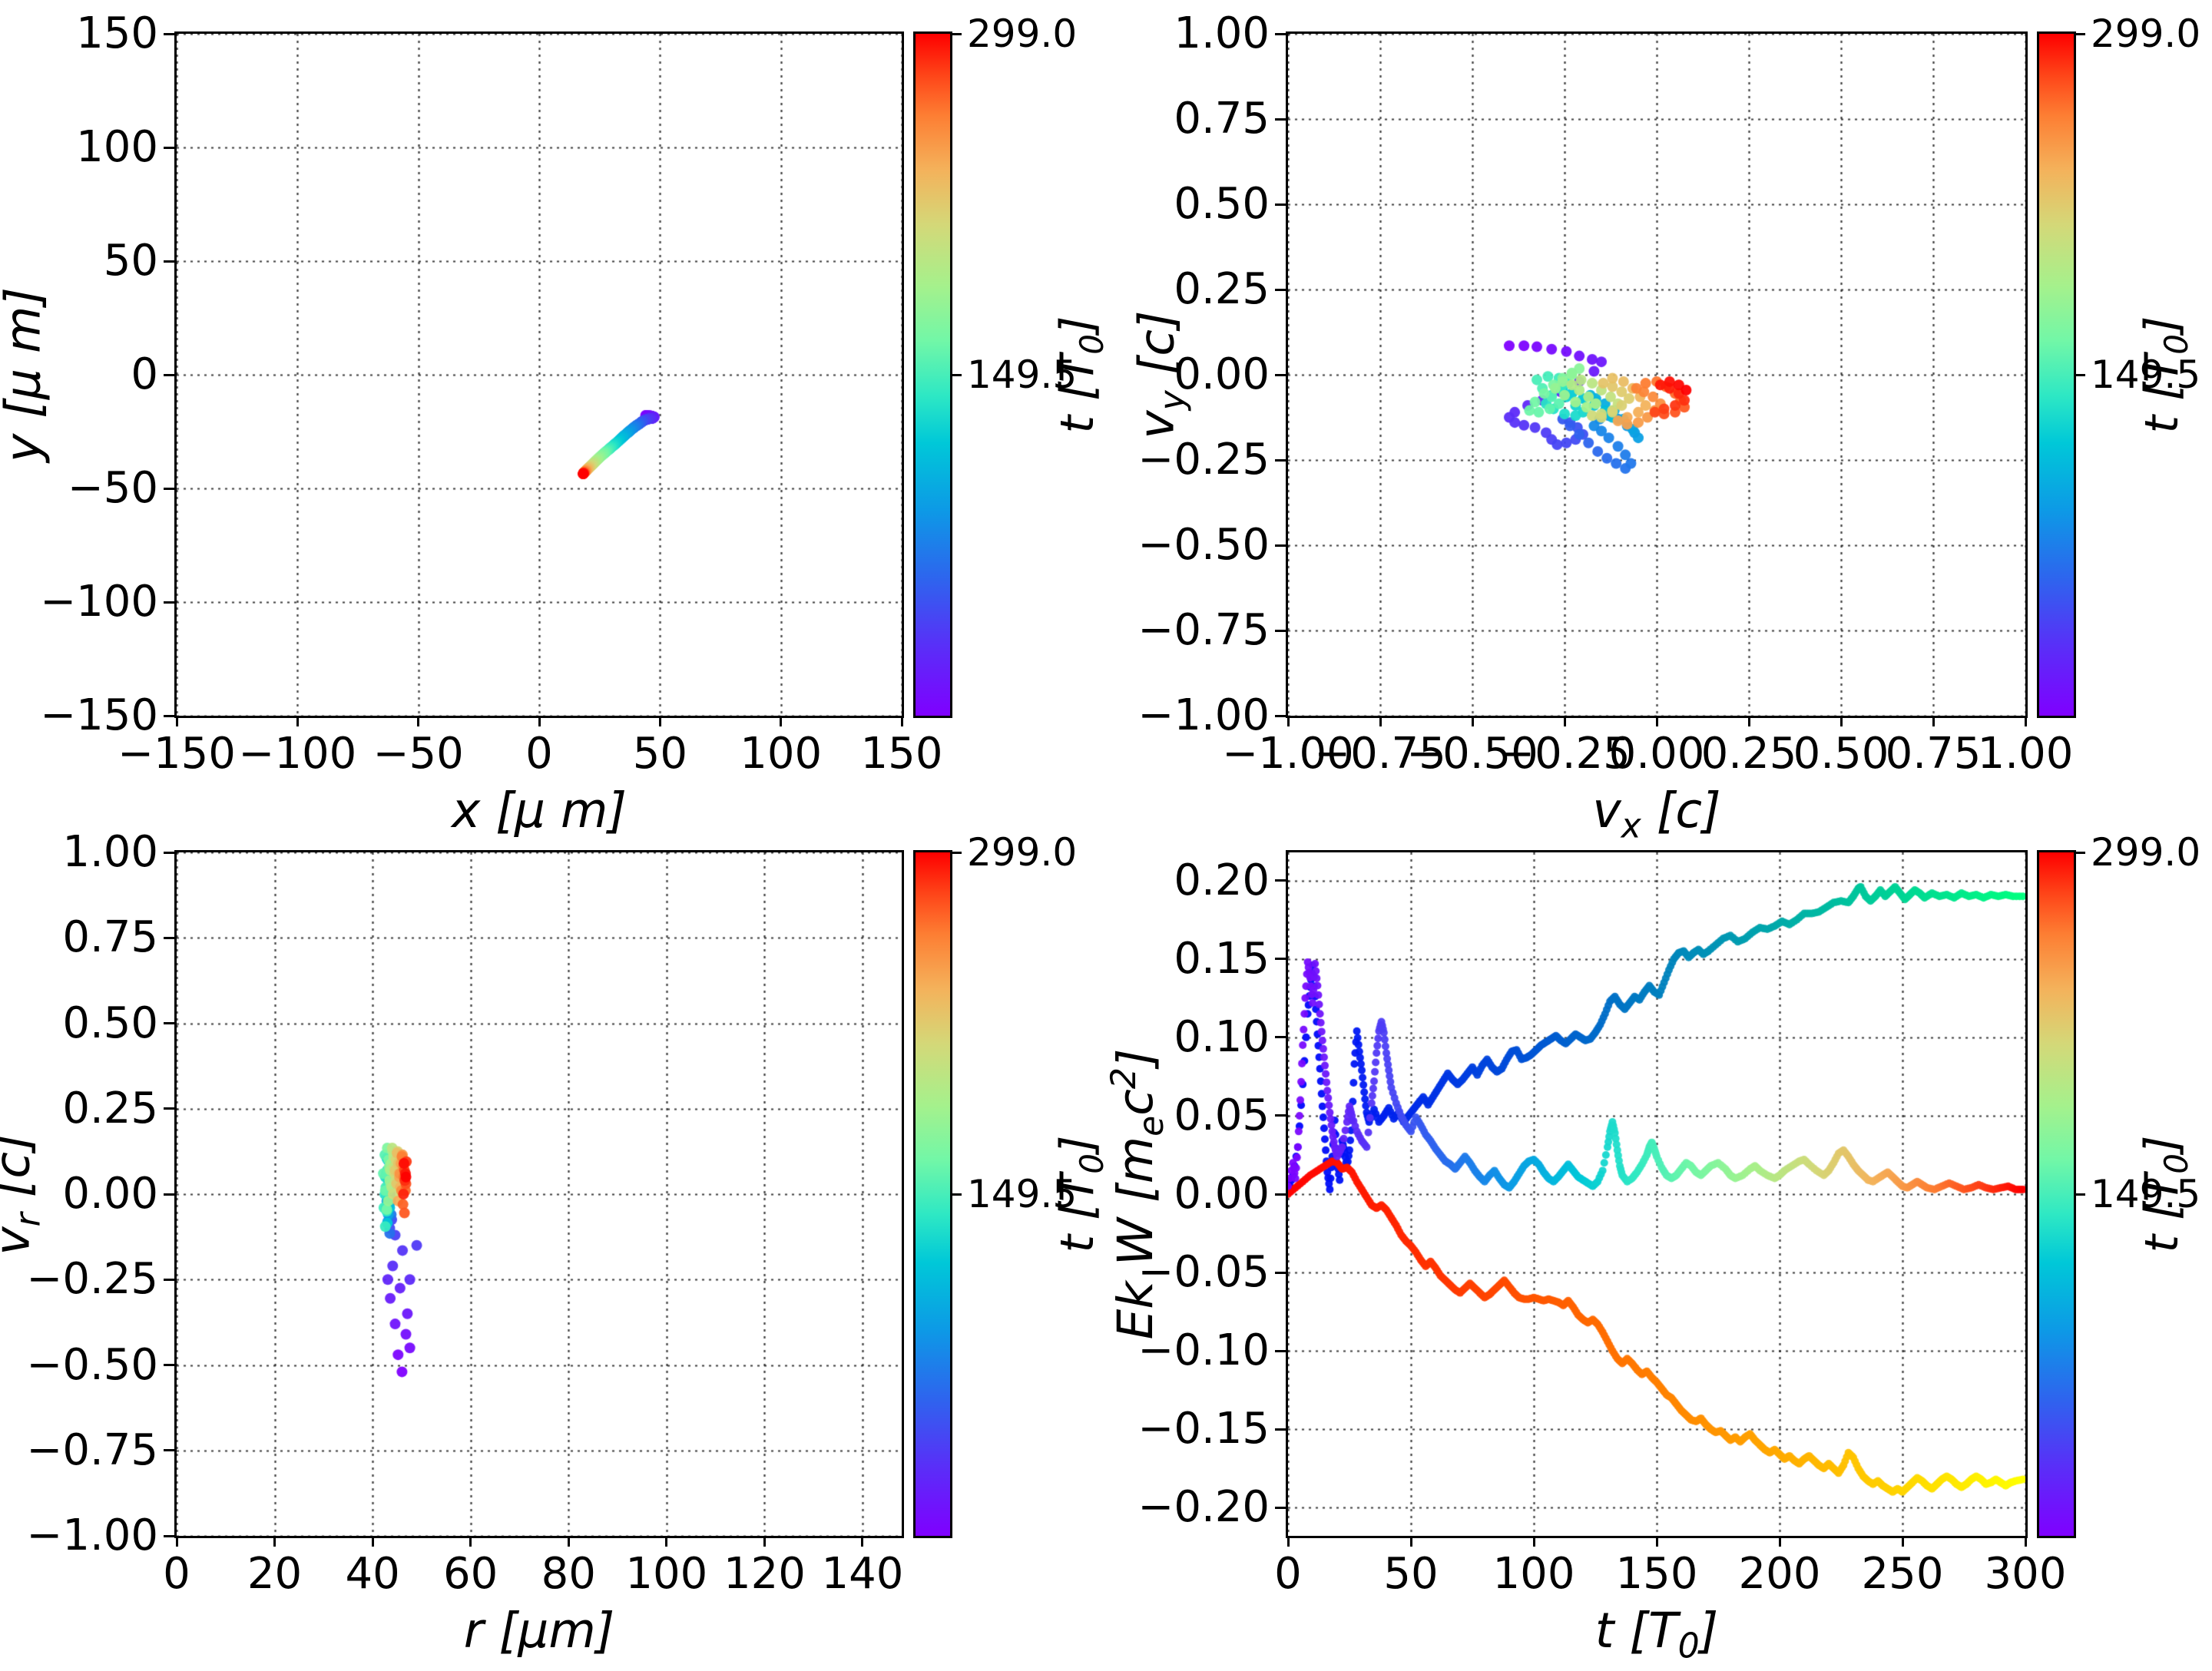  What do you see at coordinates (1222, 119) in the screenshot?
I see `y-tick-label: 0.75` at bounding box center [1222, 119].